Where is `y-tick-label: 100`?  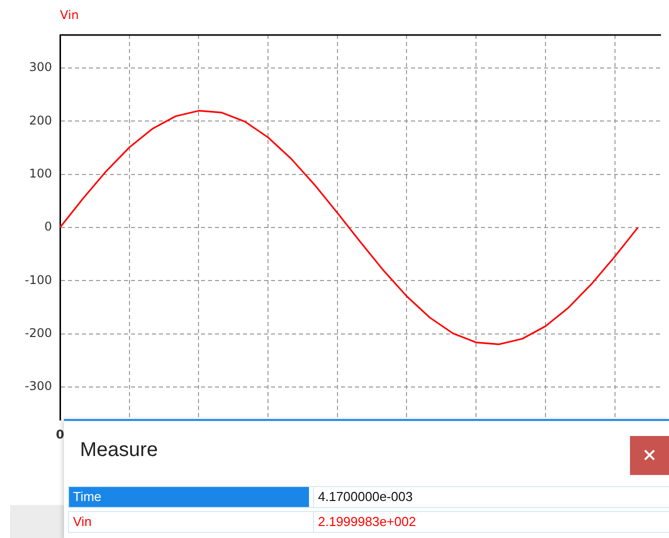
y-tick-label: 100 is located at coordinates (40, 173).